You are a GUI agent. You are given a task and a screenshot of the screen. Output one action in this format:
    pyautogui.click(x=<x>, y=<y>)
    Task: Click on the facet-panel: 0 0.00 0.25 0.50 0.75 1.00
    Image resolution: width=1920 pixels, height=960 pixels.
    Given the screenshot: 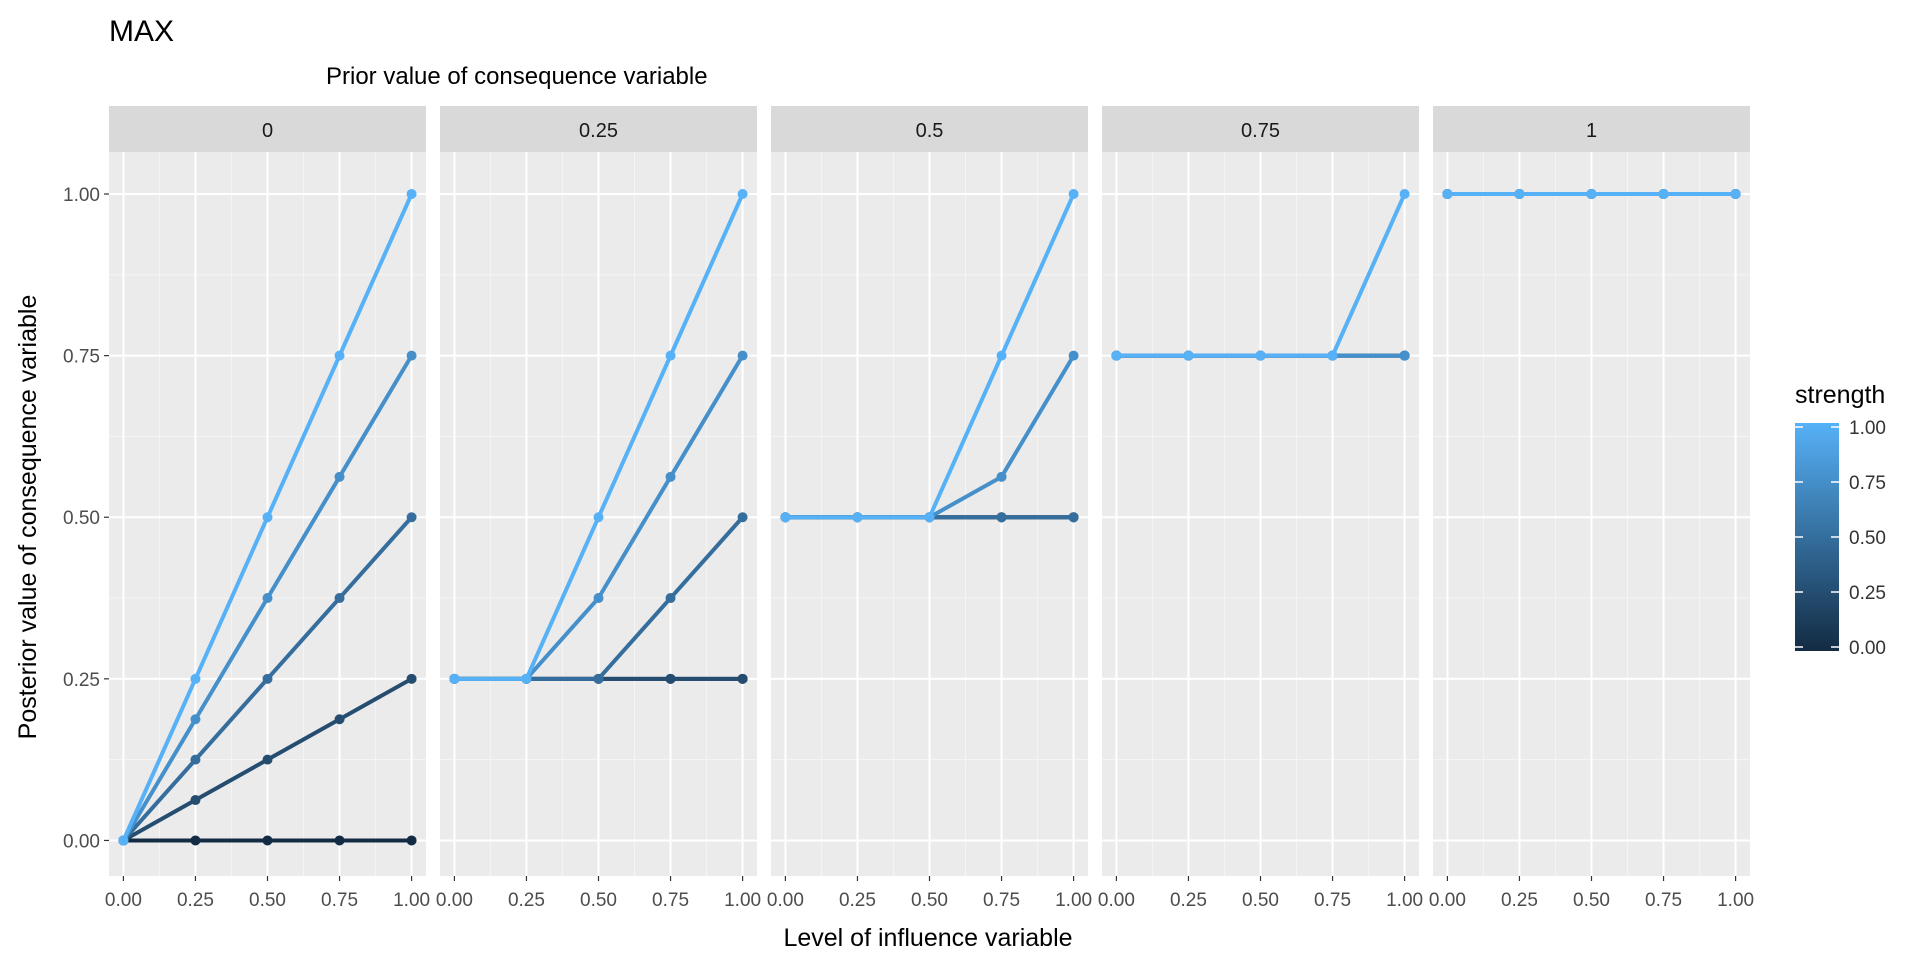 What is the action you would take?
    pyautogui.click(x=267, y=508)
    